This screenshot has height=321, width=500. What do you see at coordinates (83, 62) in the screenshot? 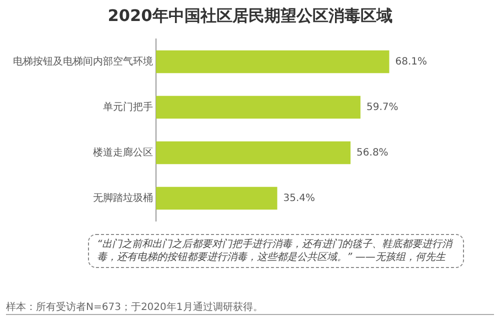
I see `y-tick-label: 电梯按钮及电梯间内部空气环境` at bounding box center [83, 62].